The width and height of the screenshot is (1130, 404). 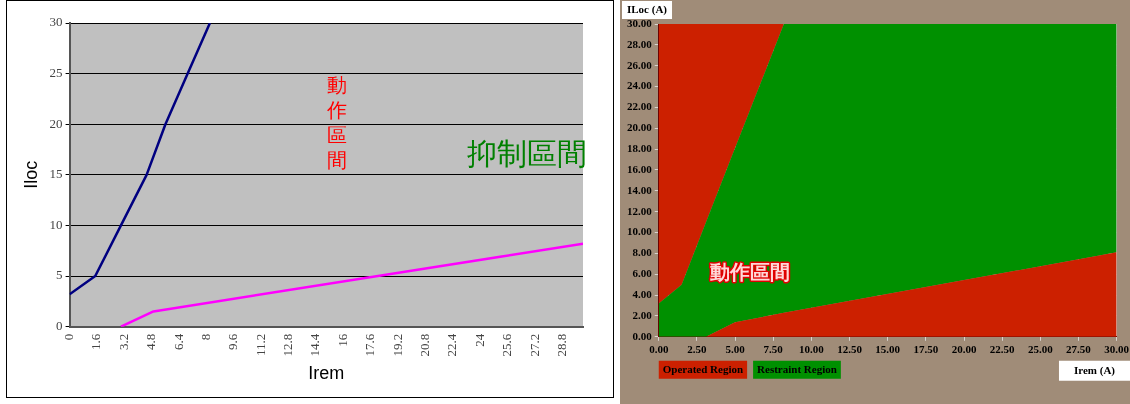 What do you see at coordinates (233, 341) in the screenshot?
I see `x-tick-label: 9.6` at bounding box center [233, 341].